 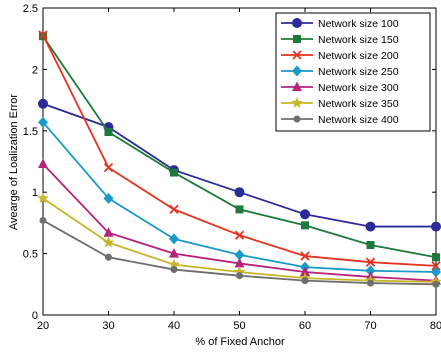 I want to click on legend-label: Network size 250, so click(x=358, y=72).